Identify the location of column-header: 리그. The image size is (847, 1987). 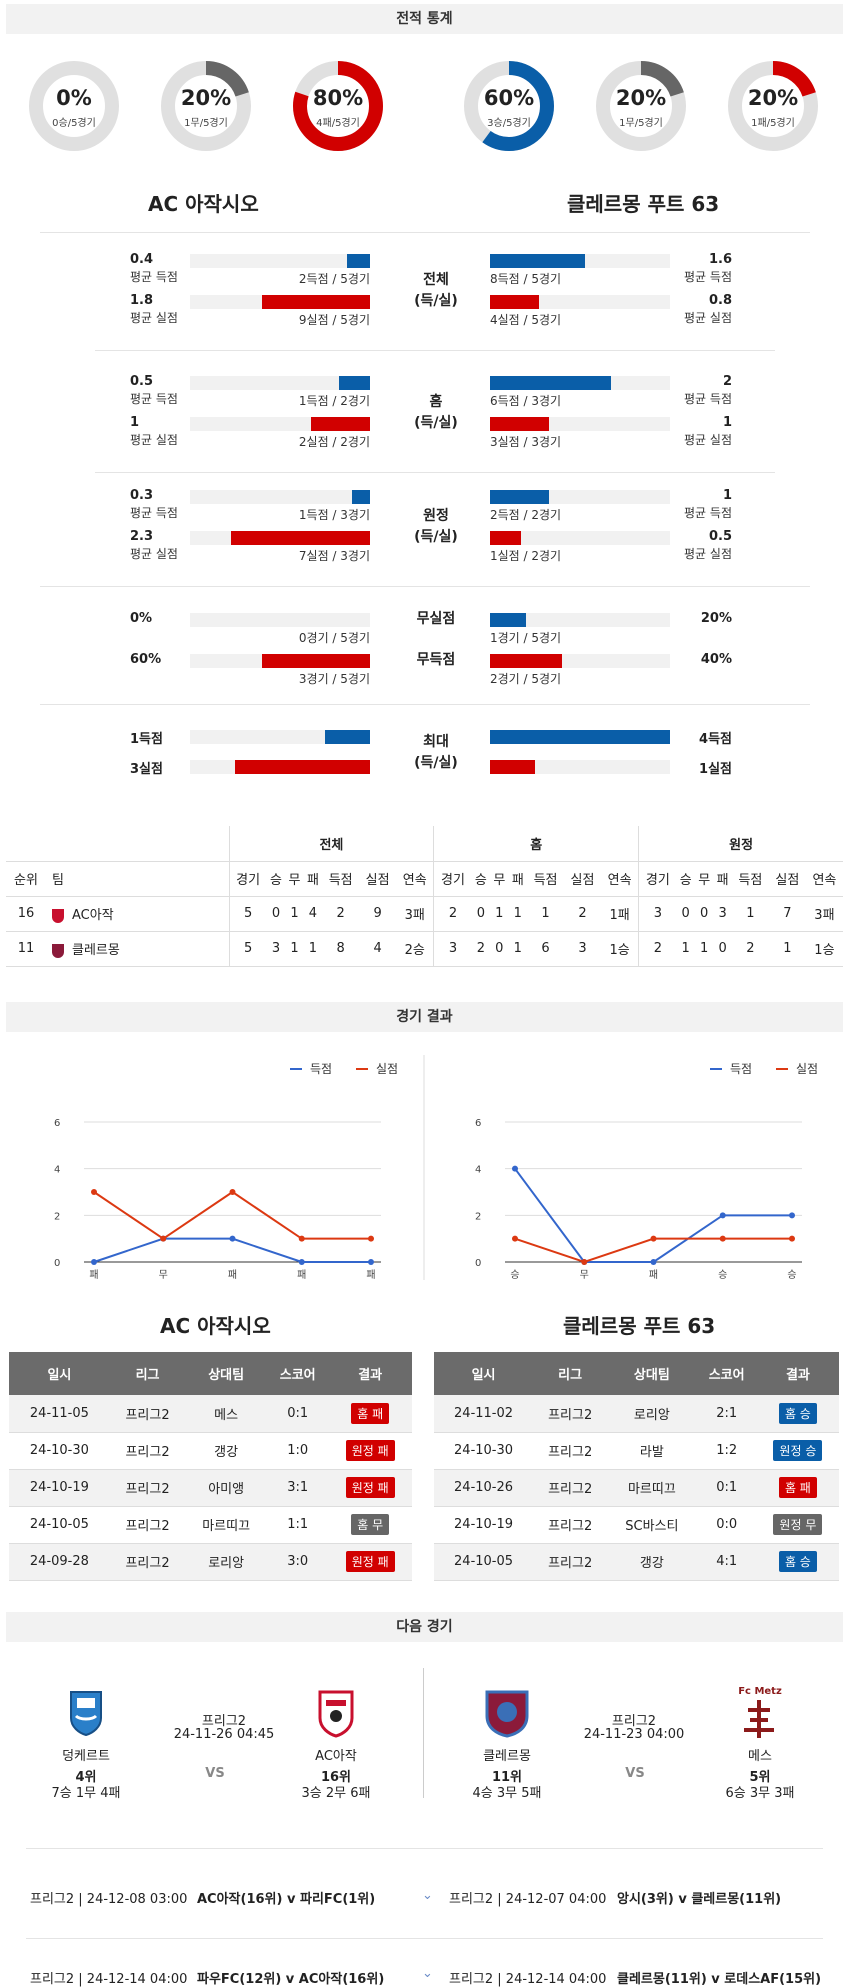
(147, 1373).